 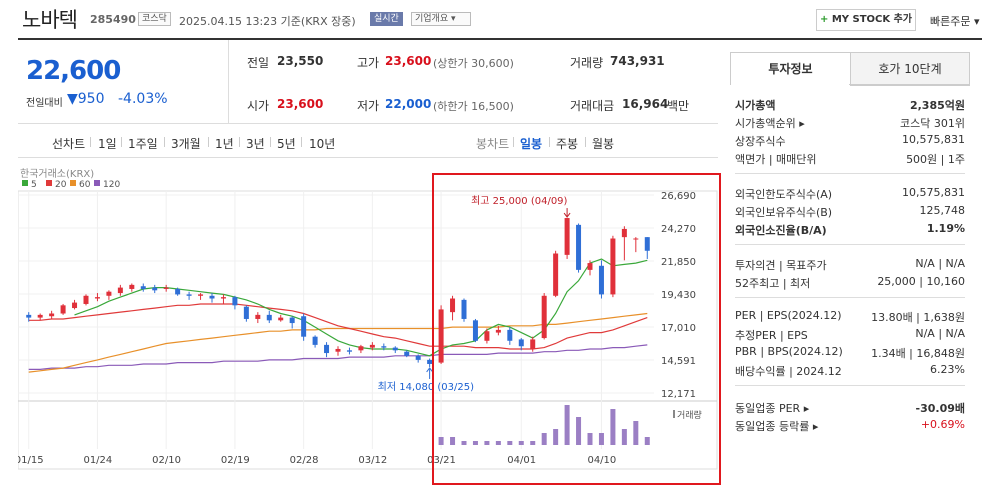 What do you see at coordinates (567, 144) in the screenshot?
I see `tab-weekly-candle: 주봉` at bounding box center [567, 144].